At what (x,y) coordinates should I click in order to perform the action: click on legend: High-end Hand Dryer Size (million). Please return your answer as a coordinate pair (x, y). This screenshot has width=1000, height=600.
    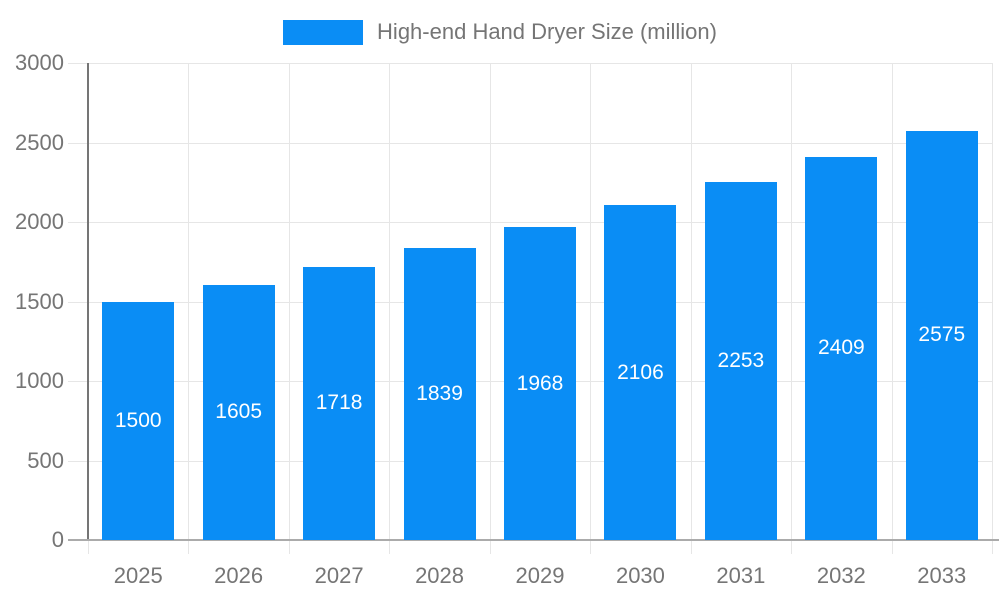
    Looking at the image, I should click on (500, 32).